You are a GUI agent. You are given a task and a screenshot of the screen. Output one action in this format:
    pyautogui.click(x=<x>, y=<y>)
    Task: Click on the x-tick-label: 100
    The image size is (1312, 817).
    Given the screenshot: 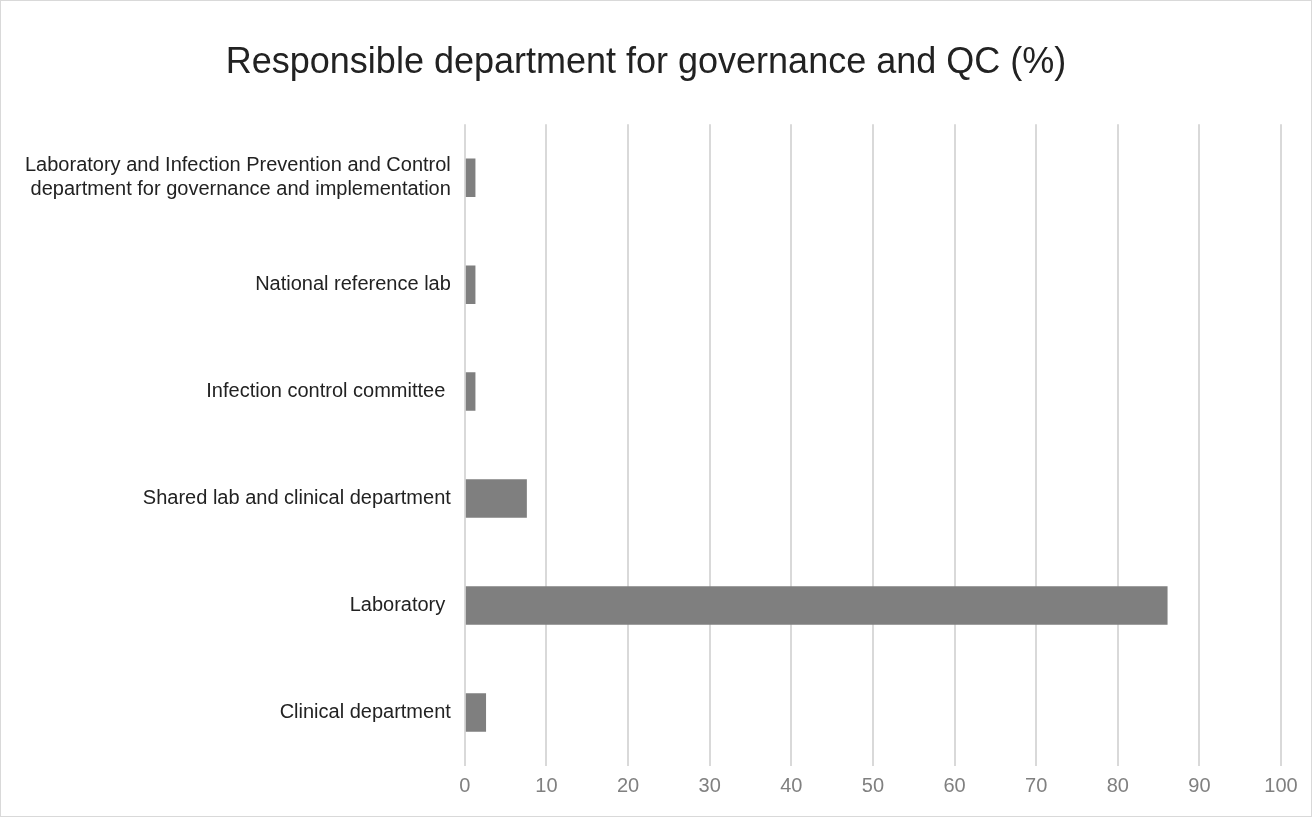 What is the action you would take?
    pyautogui.click(x=1281, y=784)
    